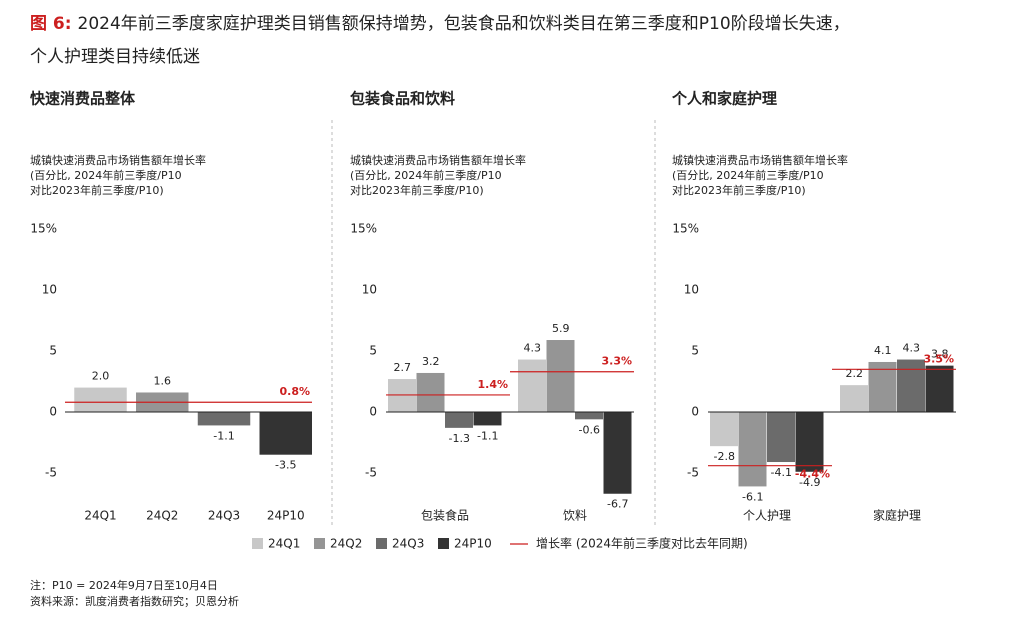 This screenshot has width=1010, height=624. Describe the element at coordinates (294, 391) in the screenshot. I see `growth-label: 0.8%` at that location.